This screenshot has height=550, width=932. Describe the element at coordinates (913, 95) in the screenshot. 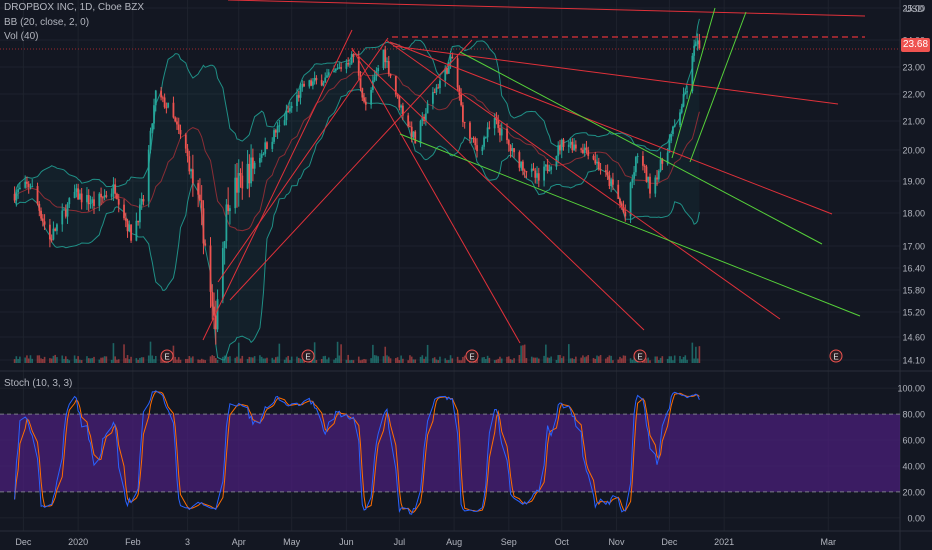

I see `price-axis-label: 22.00` at that location.